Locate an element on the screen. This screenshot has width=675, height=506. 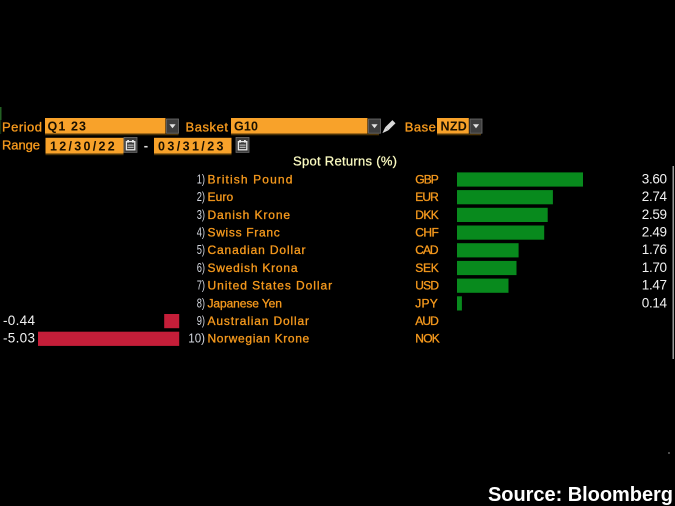
svg-text: 1.70 is located at coordinates (654, 267).